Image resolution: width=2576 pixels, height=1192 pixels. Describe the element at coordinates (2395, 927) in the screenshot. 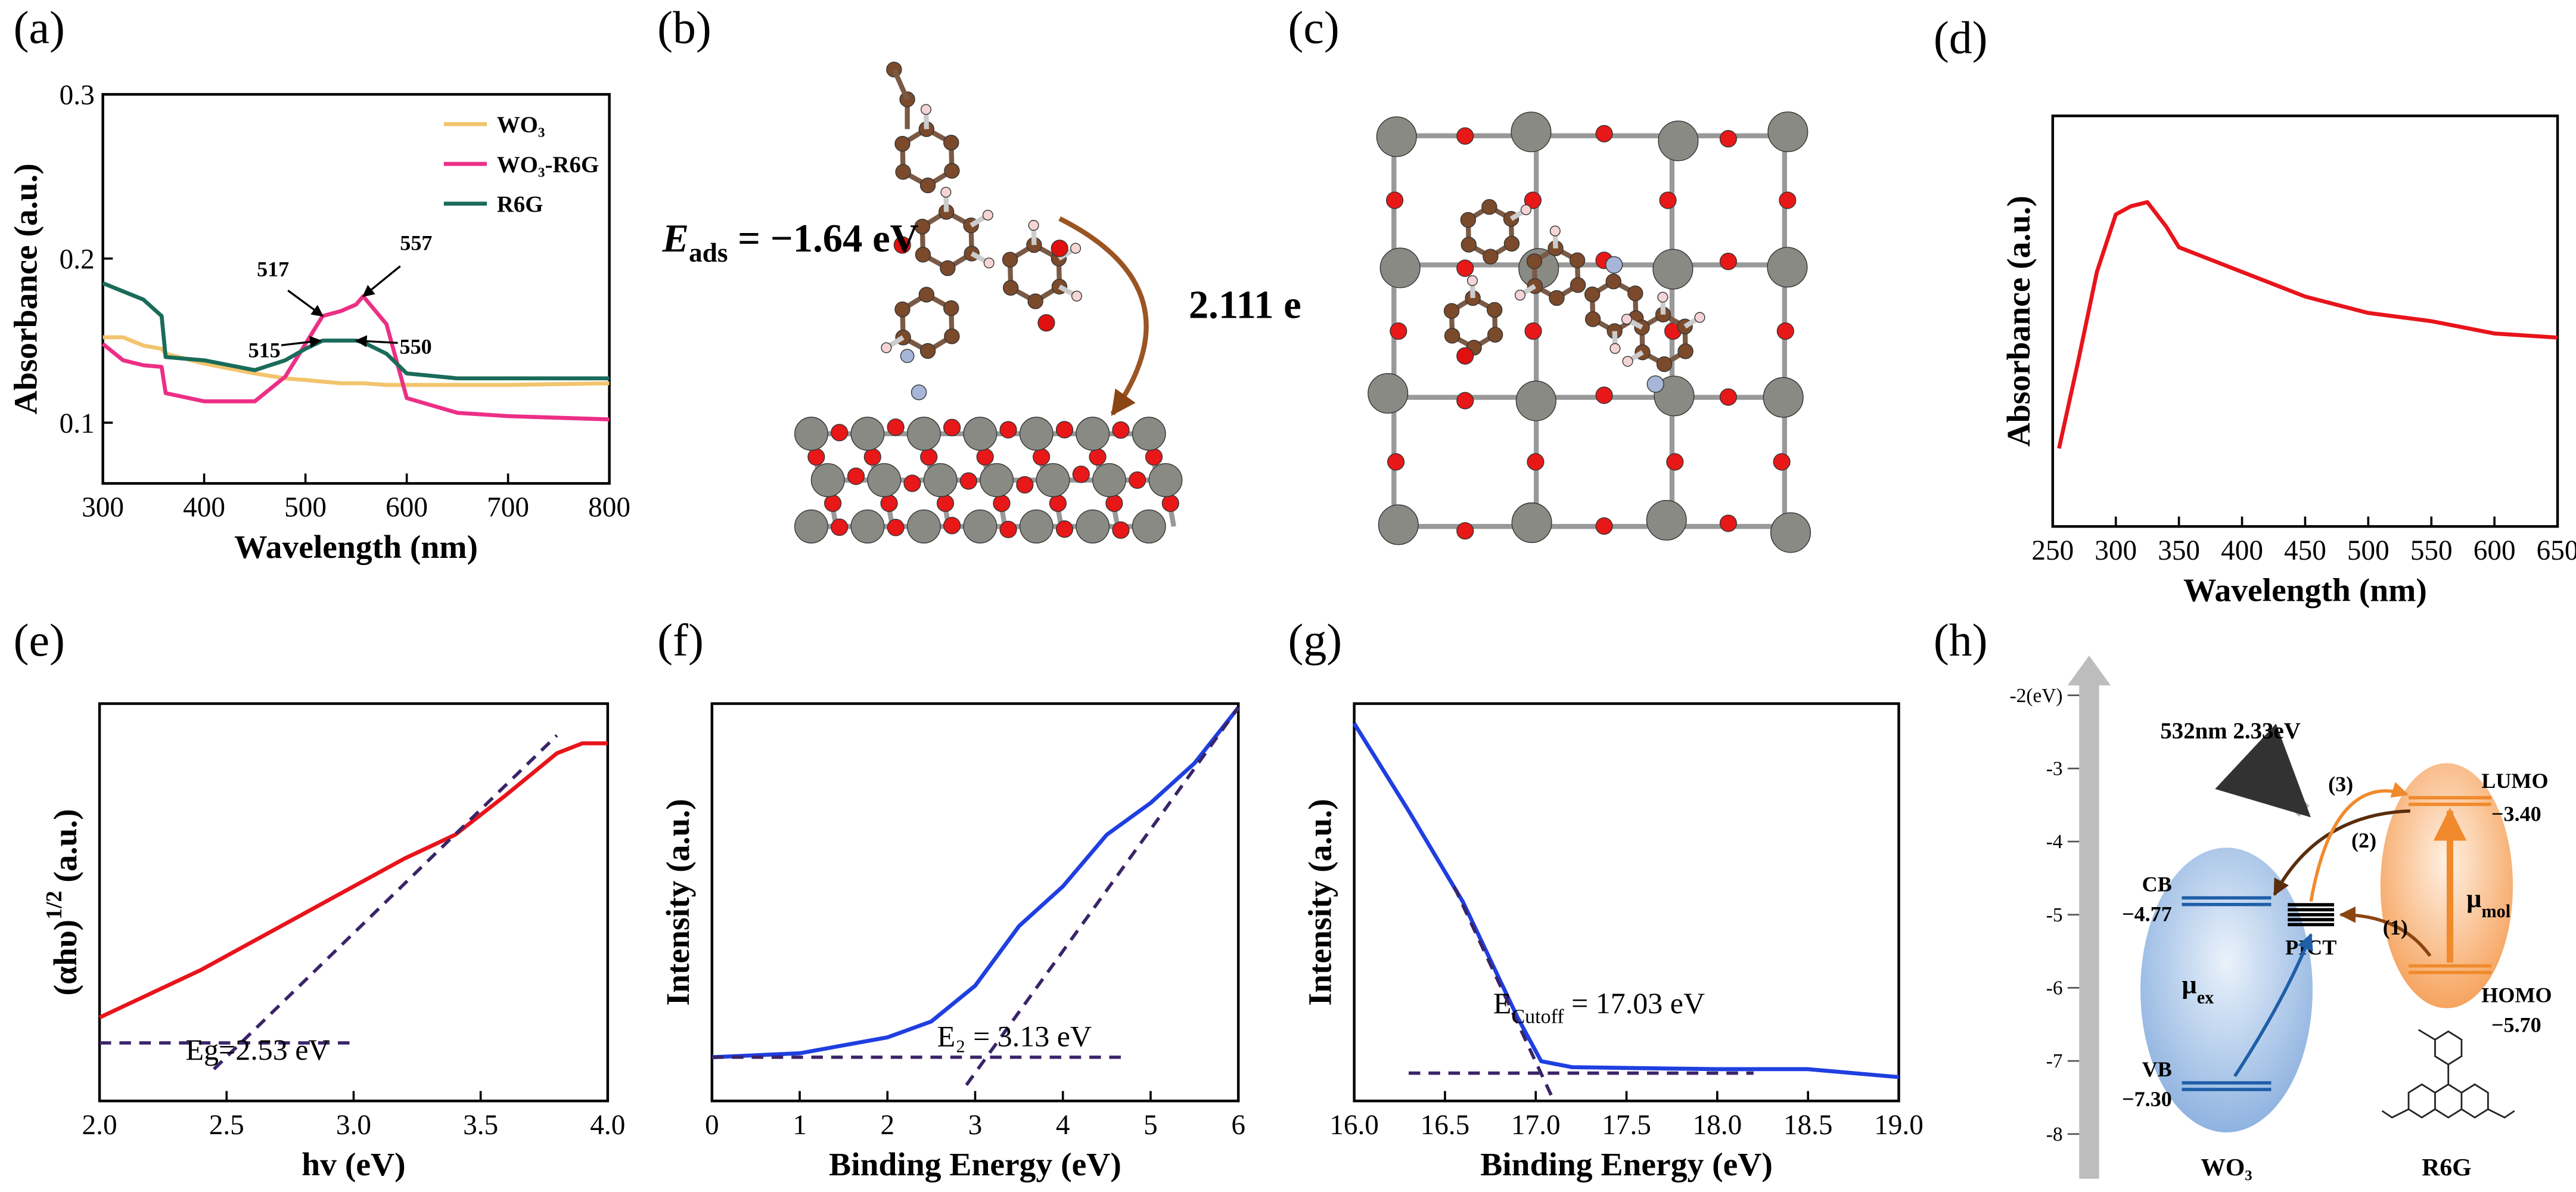

I see `step-label: (1)` at that location.